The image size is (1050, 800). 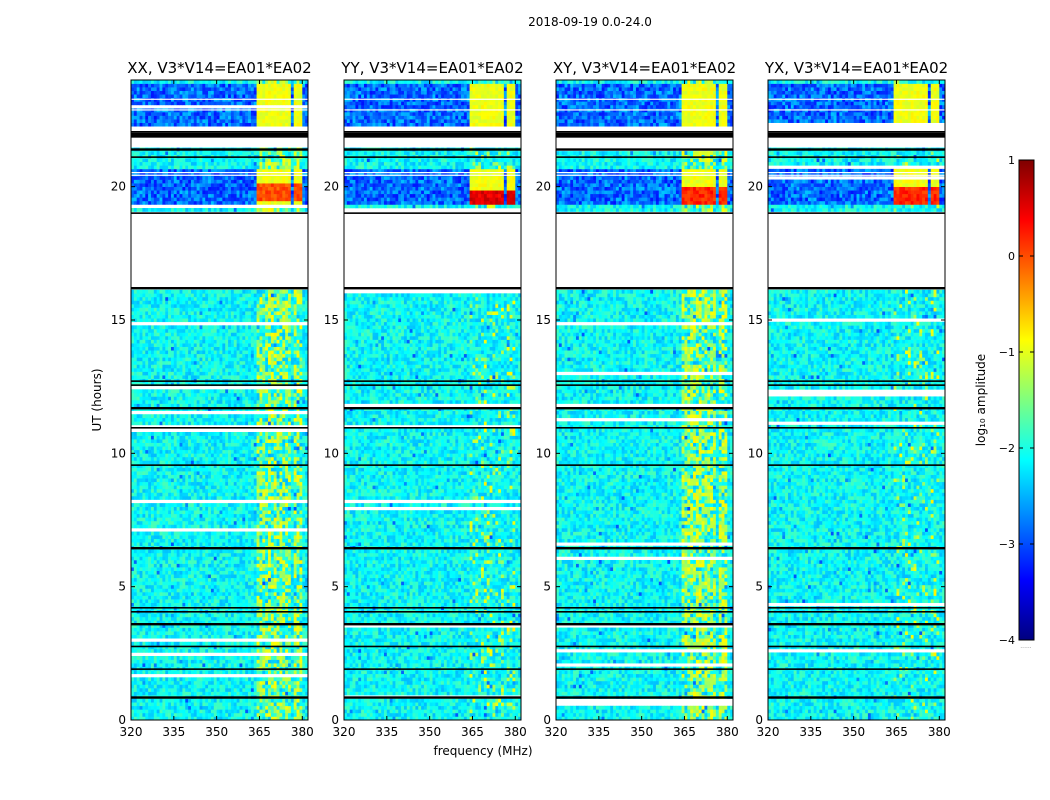 What do you see at coordinates (981, 400) in the screenshot?
I see `colorbar-label: log₁₀ amplitude` at bounding box center [981, 400].